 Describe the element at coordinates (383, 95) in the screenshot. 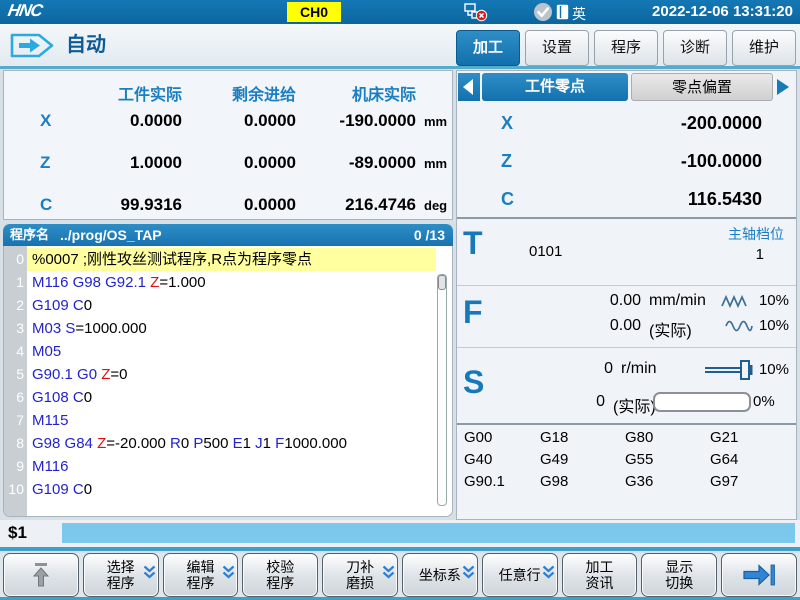

I see `col-header-machine-actual: 机床实际` at that location.